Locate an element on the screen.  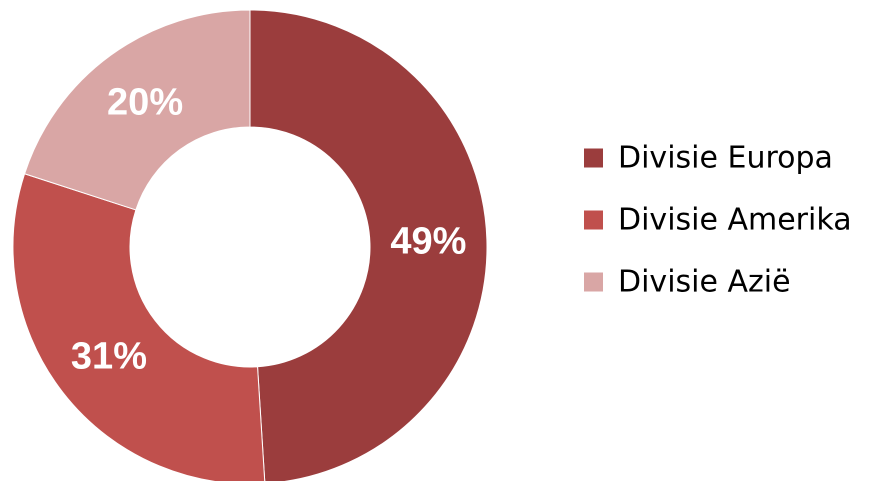
legend-label-1: Divisie Europa is located at coordinates (725, 158).